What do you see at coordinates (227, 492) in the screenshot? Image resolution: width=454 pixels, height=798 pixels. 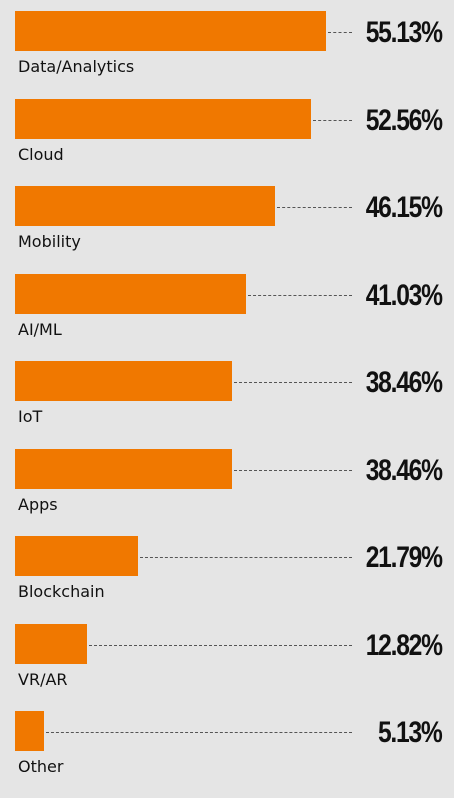 I see `bar-row: 38.46% Apps` at bounding box center [227, 492].